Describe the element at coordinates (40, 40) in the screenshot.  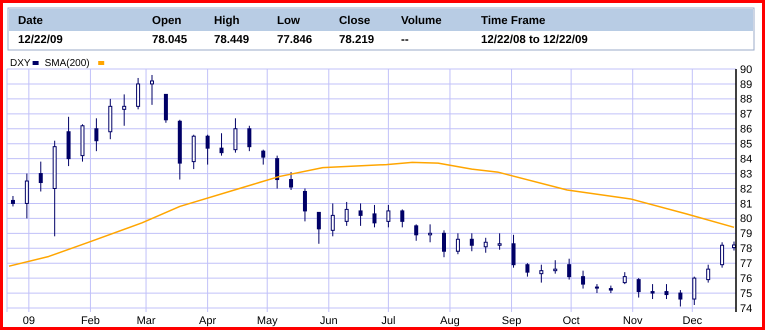
I see `text: 12/22/09` at that location.